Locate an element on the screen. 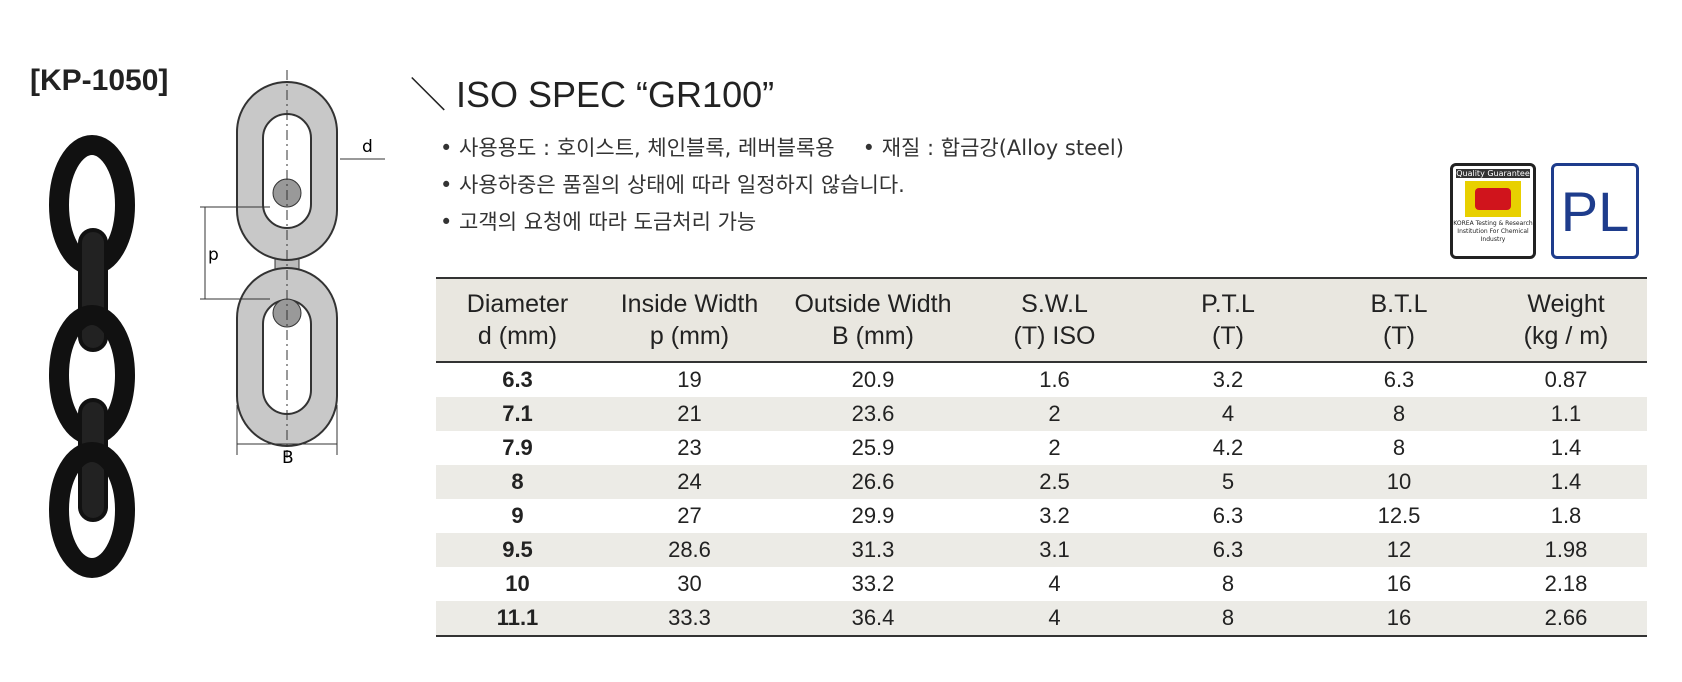 Image resolution: width=1682 pixels, height=682 pixels. cell: 36.4 is located at coordinates (873, 619).